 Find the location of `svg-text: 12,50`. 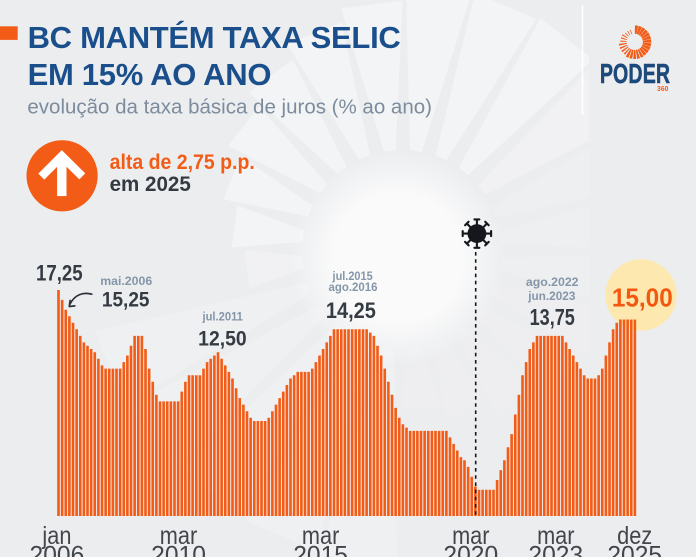

svg-text: 12,50 is located at coordinates (222, 338).